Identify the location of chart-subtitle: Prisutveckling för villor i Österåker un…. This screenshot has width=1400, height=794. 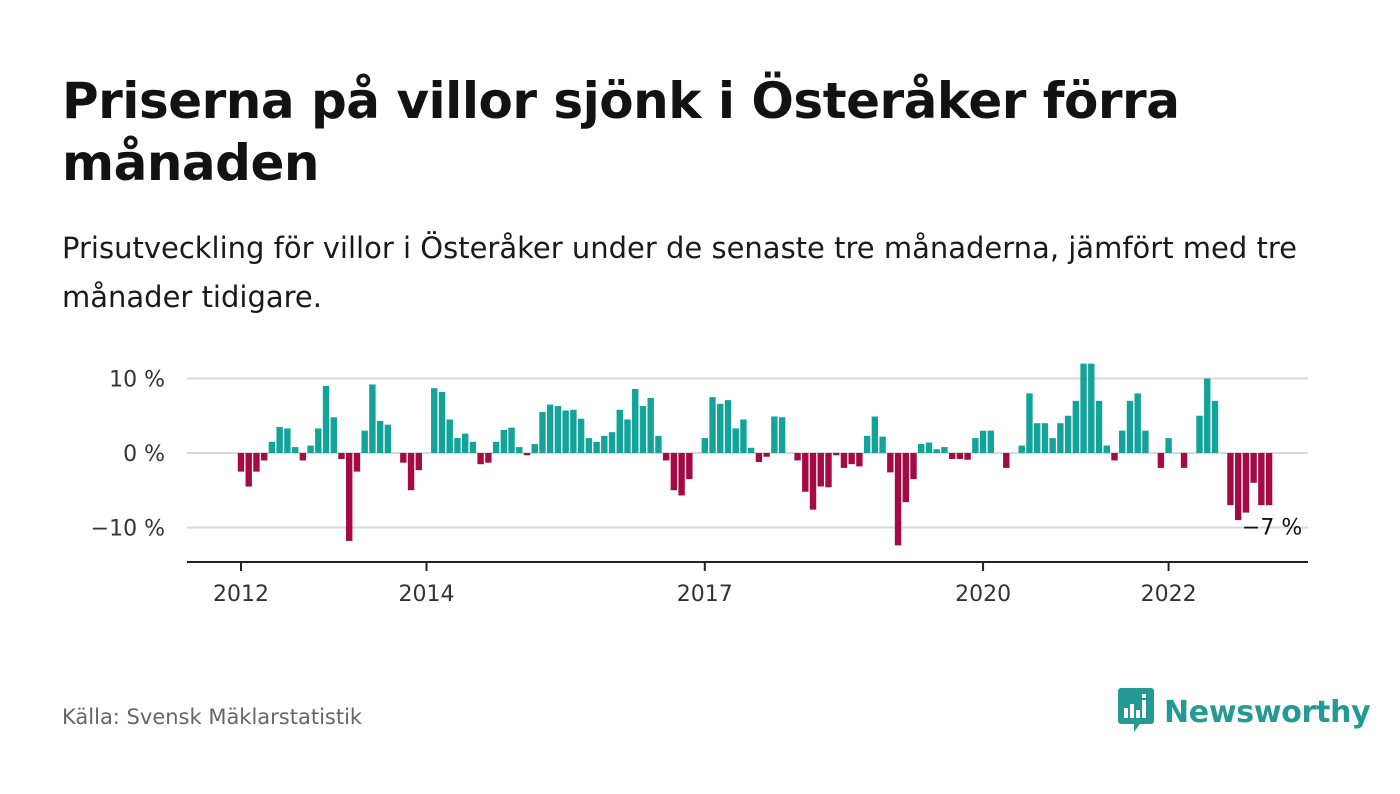
(680, 272).